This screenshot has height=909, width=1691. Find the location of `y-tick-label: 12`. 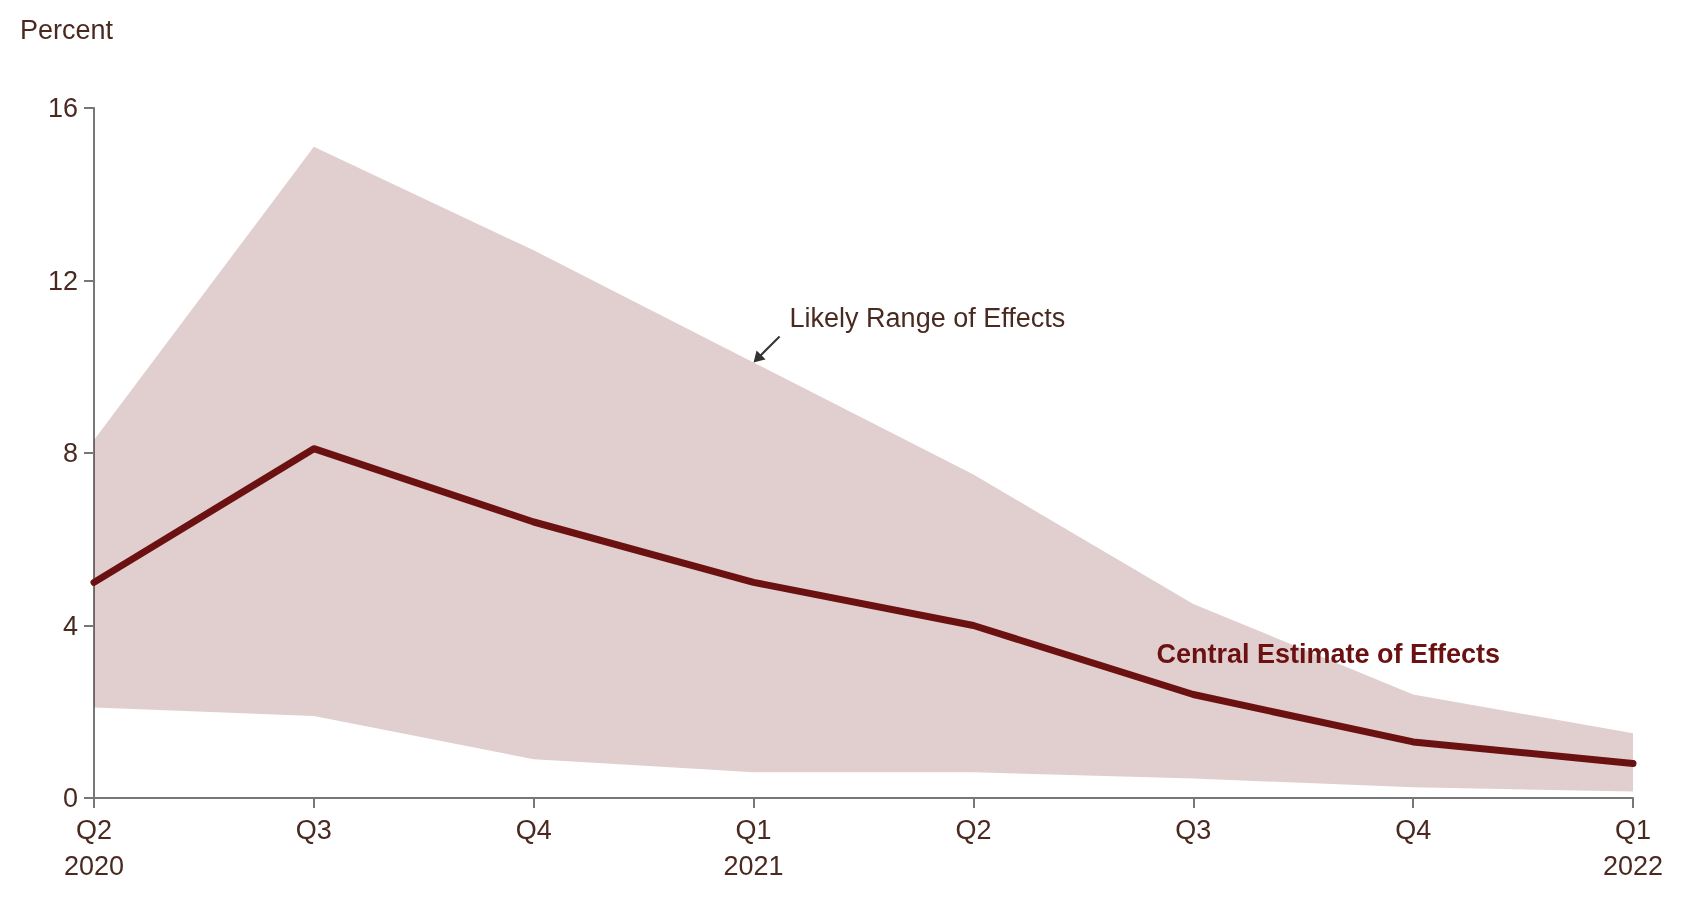

y-tick-label: 12 is located at coordinates (62, 280).